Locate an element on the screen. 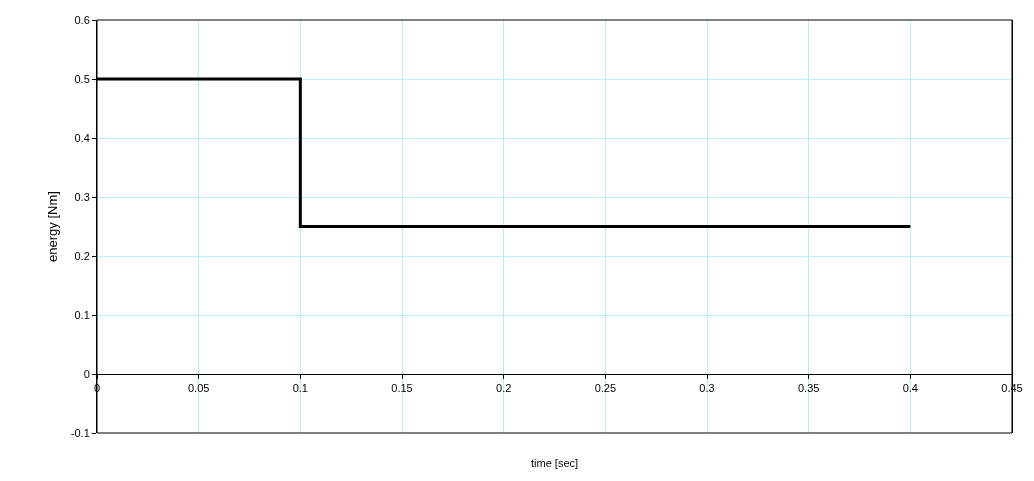 This screenshot has height=481, width=1034. y-tick-label: 0.5 is located at coordinates (82, 78).